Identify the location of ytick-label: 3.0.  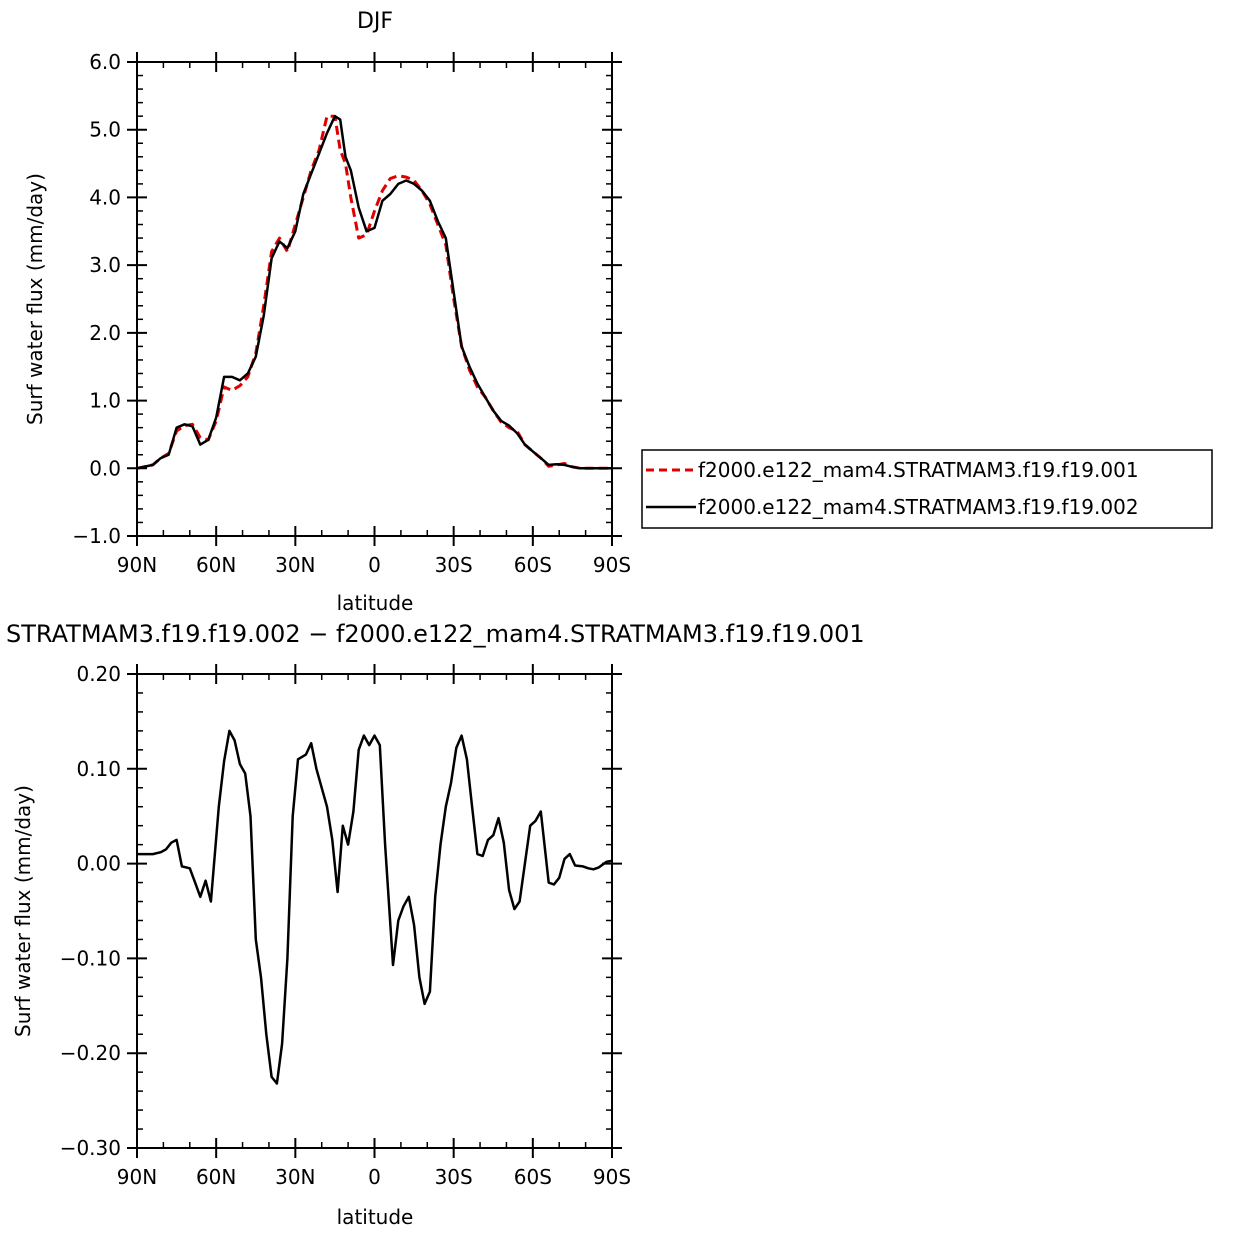
(105, 265).